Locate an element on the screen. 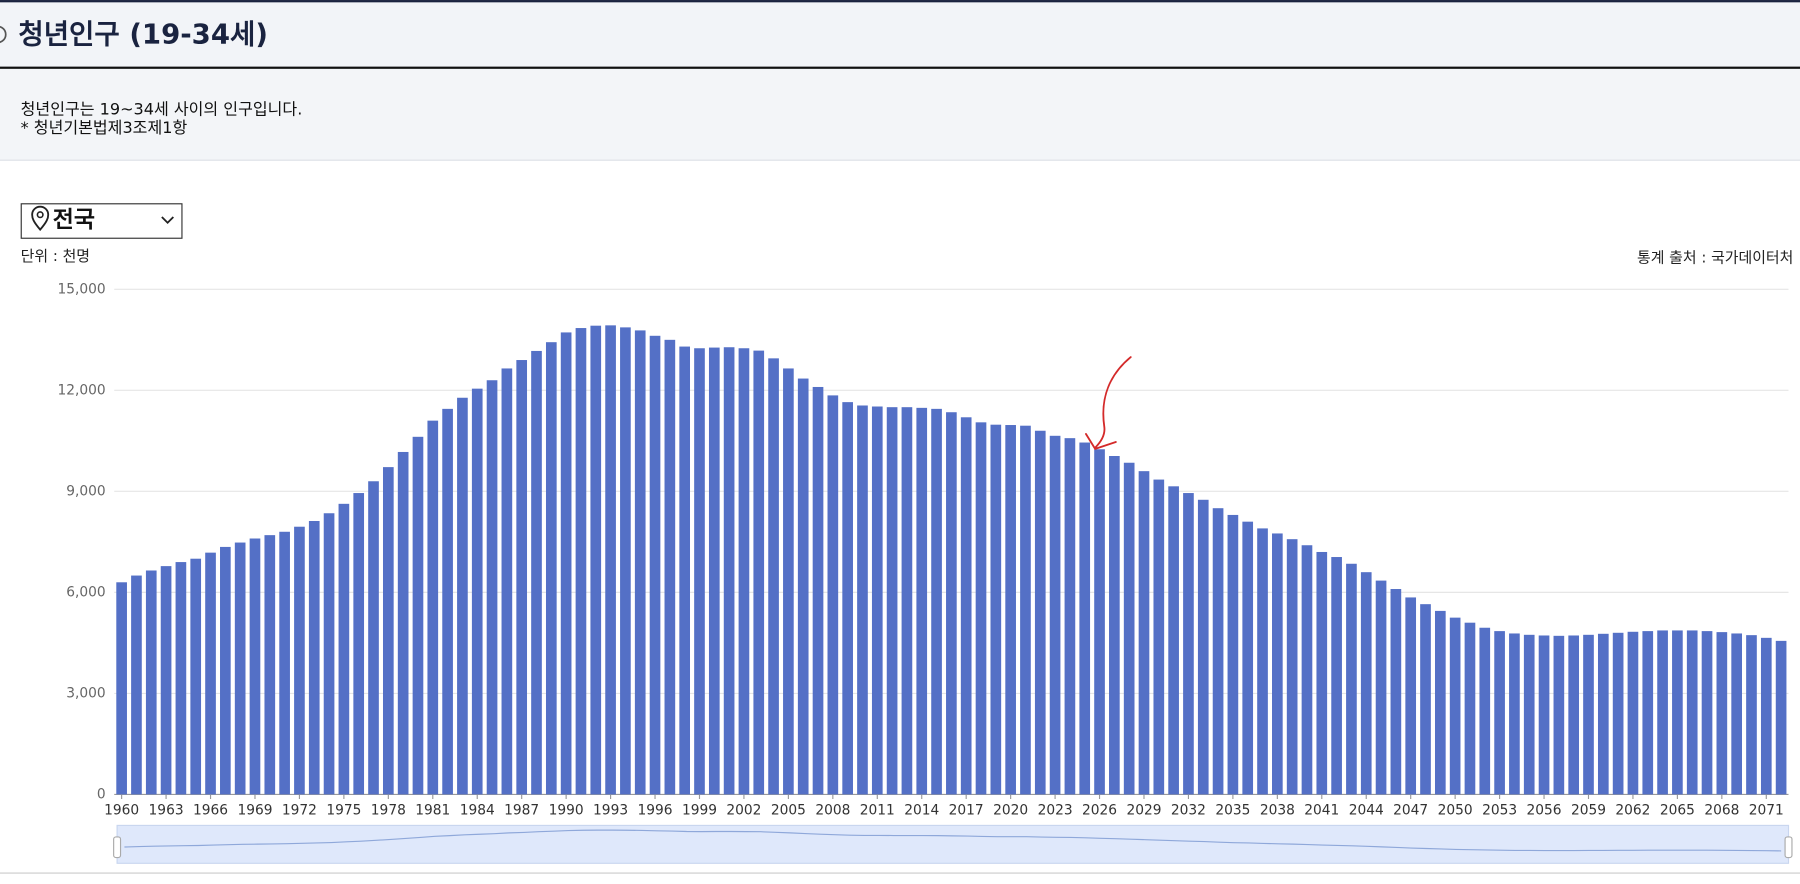 Image resolution: width=1800 pixels, height=884 pixels. x-tick-label: 1960 is located at coordinates (121, 810).